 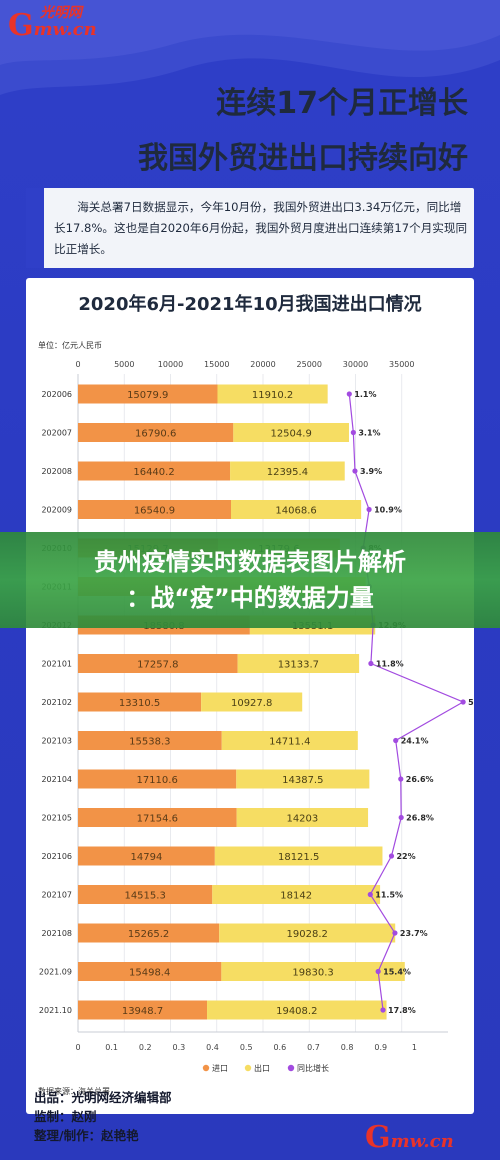 What do you see at coordinates (262, 364) in the screenshot?
I see `x-top-tick-label: 20000` at bounding box center [262, 364].